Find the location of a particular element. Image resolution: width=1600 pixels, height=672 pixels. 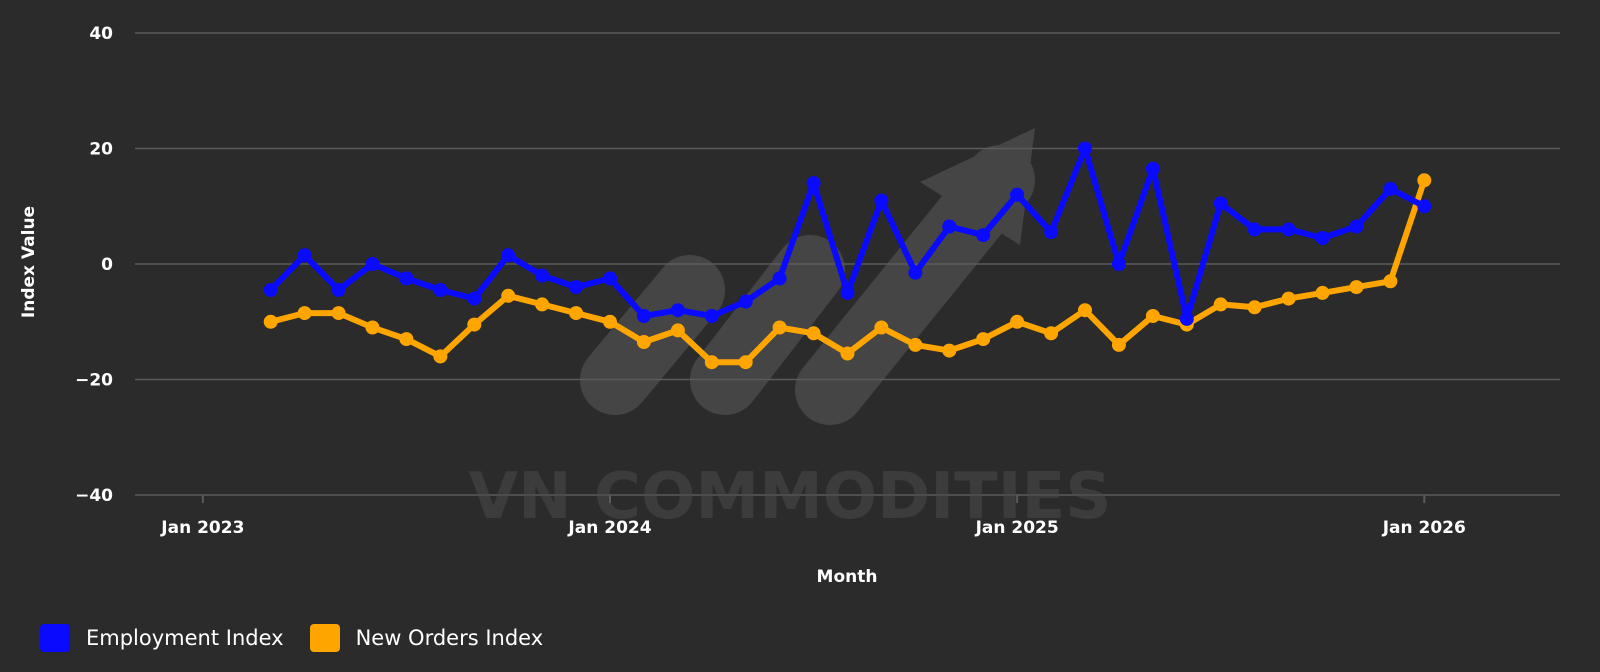

x-tick-label: Jan 2026 is located at coordinates (1424, 528).